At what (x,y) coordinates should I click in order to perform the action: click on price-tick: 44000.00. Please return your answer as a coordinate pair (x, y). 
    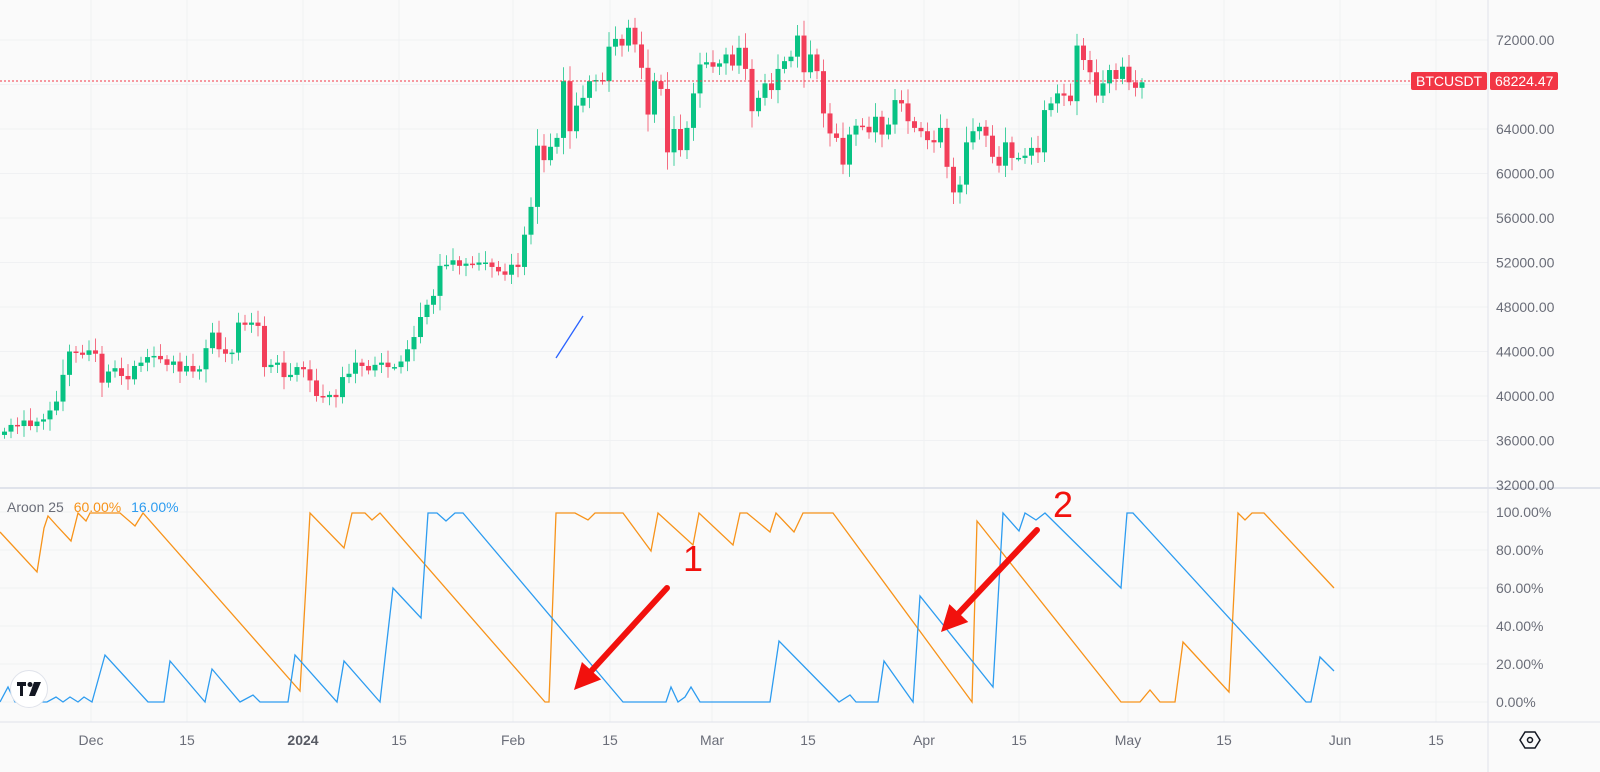
    Looking at the image, I should click on (1525, 352).